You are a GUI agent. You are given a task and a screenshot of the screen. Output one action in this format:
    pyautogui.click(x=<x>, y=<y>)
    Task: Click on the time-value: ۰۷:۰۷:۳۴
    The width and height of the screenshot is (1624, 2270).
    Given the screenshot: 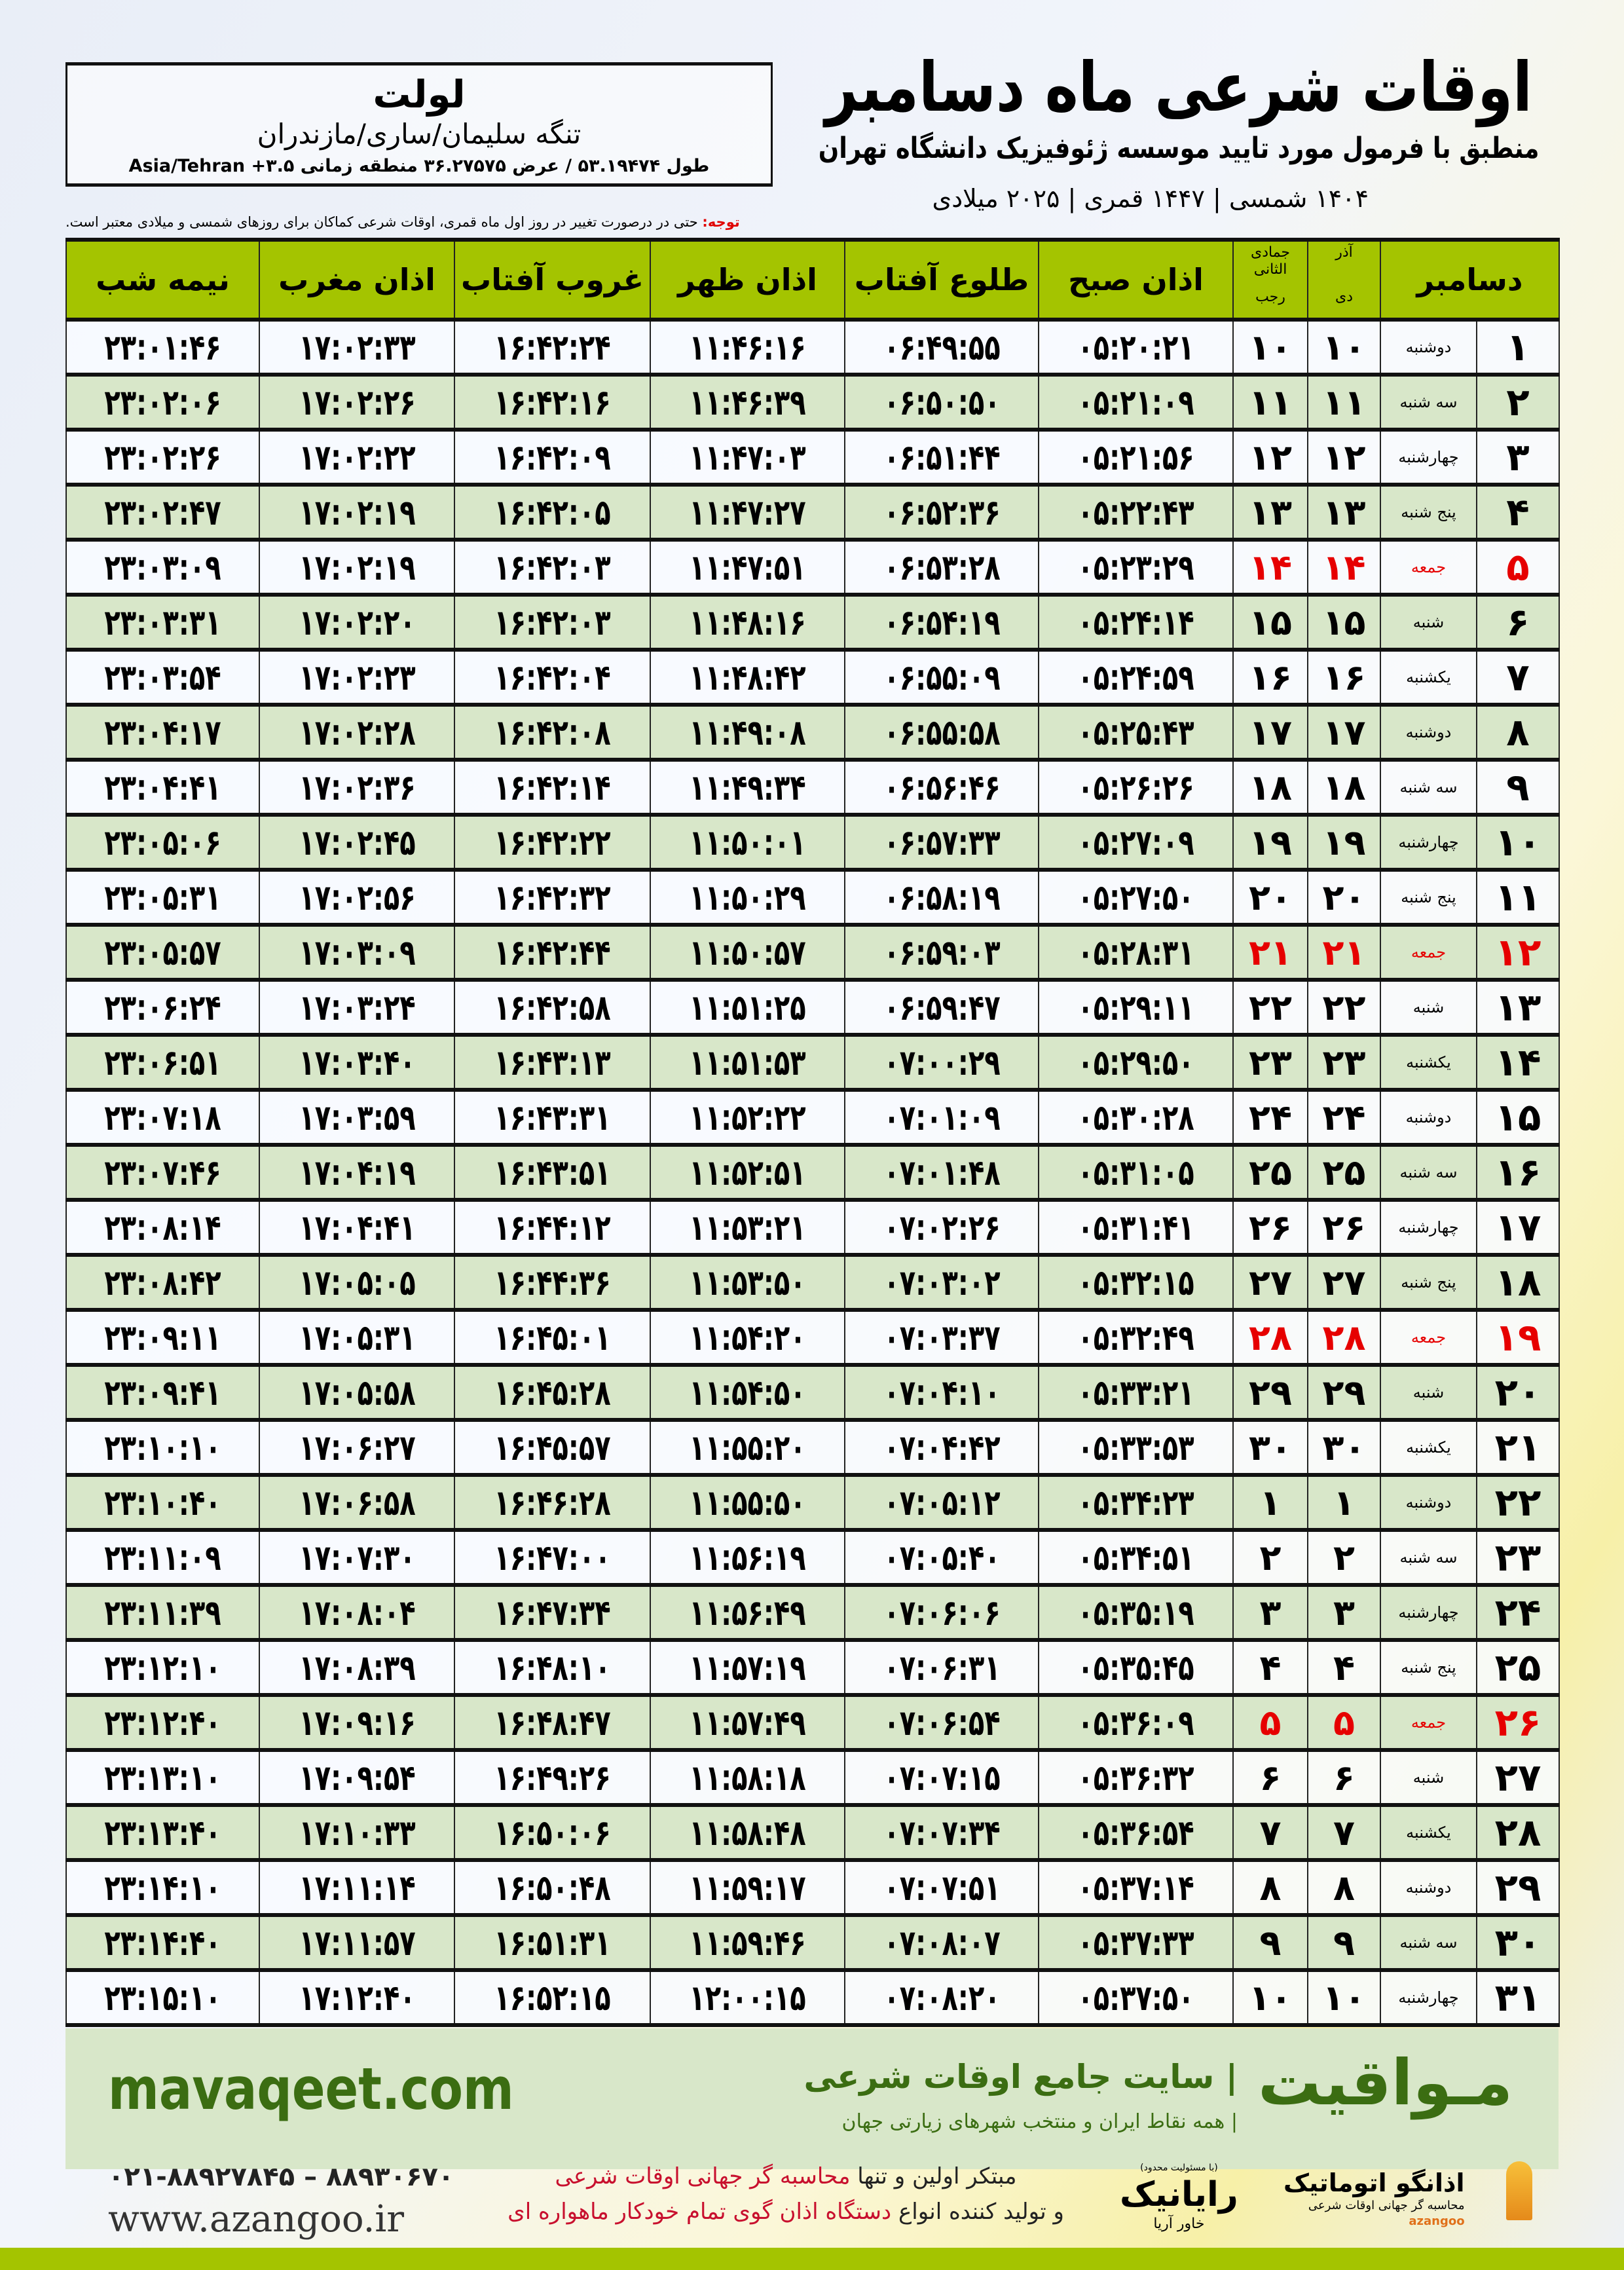 What is the action you would take?
    pyautogui.click(x=942, y=1832)
    